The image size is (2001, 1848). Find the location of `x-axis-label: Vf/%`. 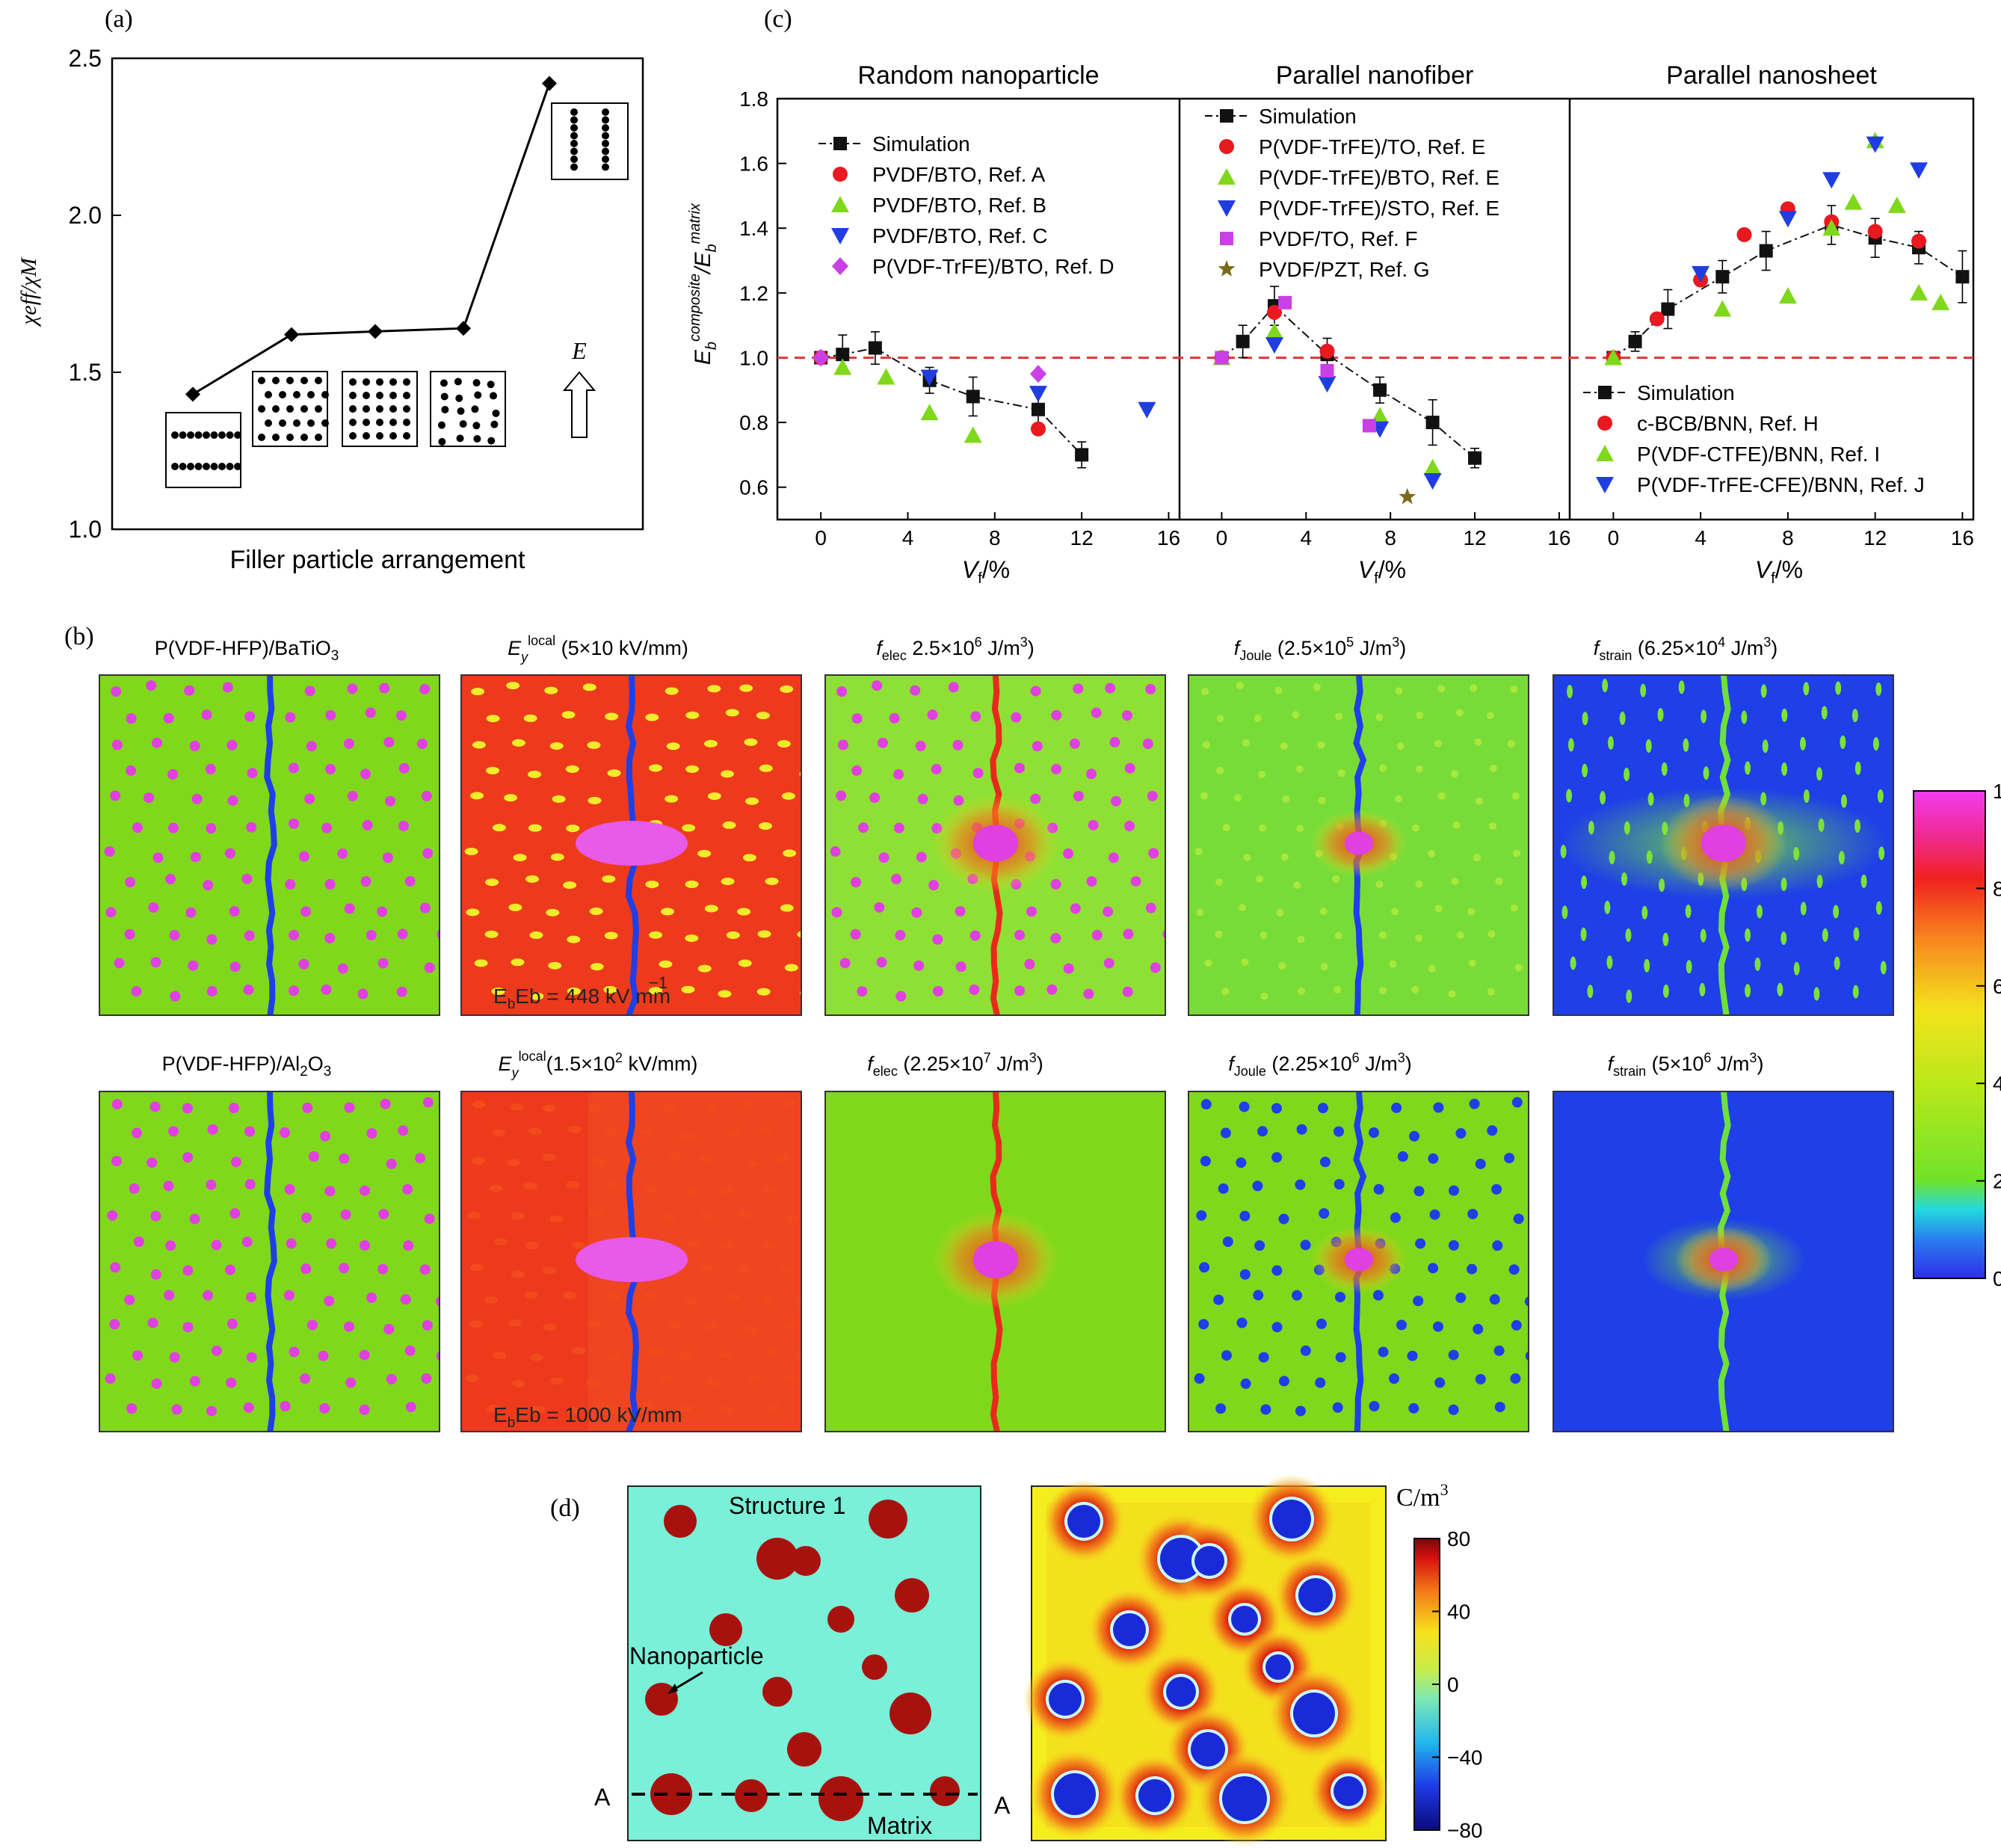

x-axis-label: Vf/% is located at coordinates (986, 571).